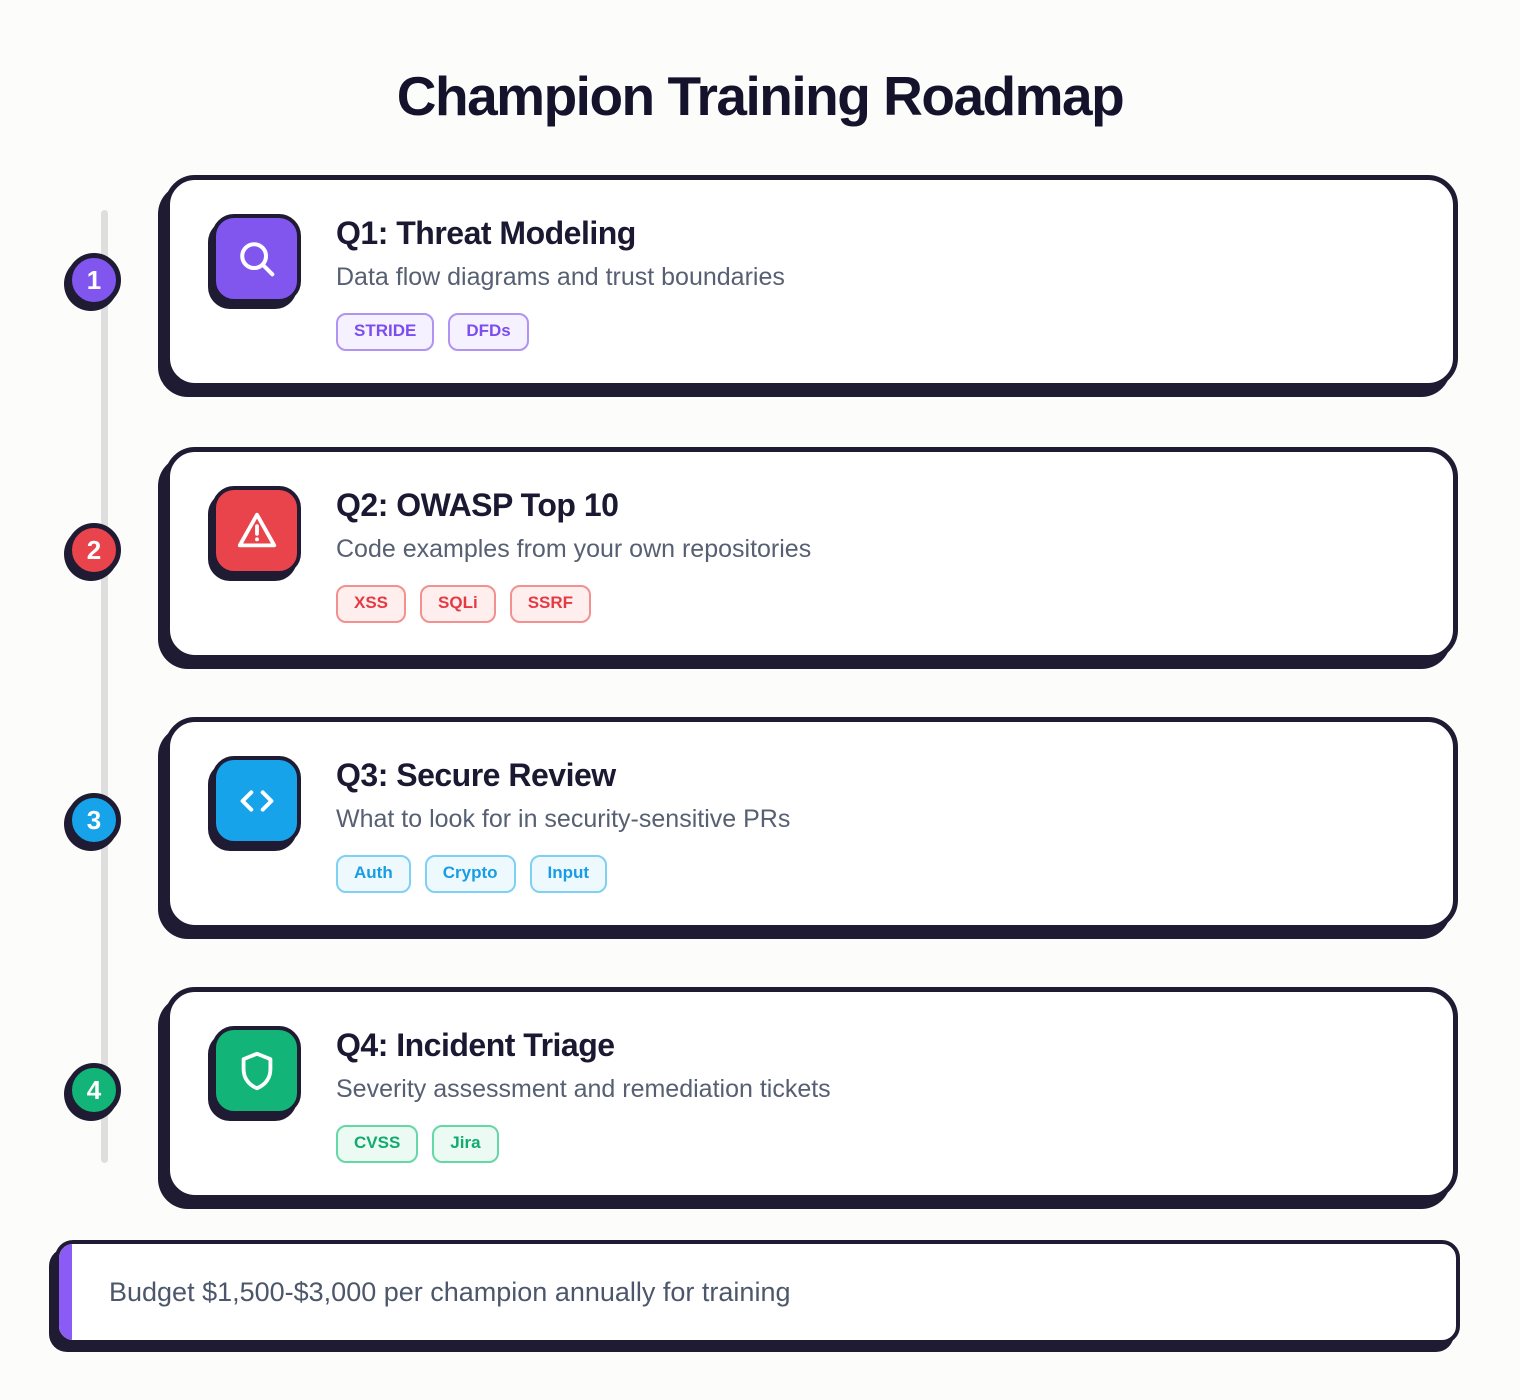 Image resolution: width=1520 pixels, height=1400 pixels. What do you see at coordinates (458, 604) in the screenshot?
I see `tag-sqli: SQLi` at bounding box center [458, 604].